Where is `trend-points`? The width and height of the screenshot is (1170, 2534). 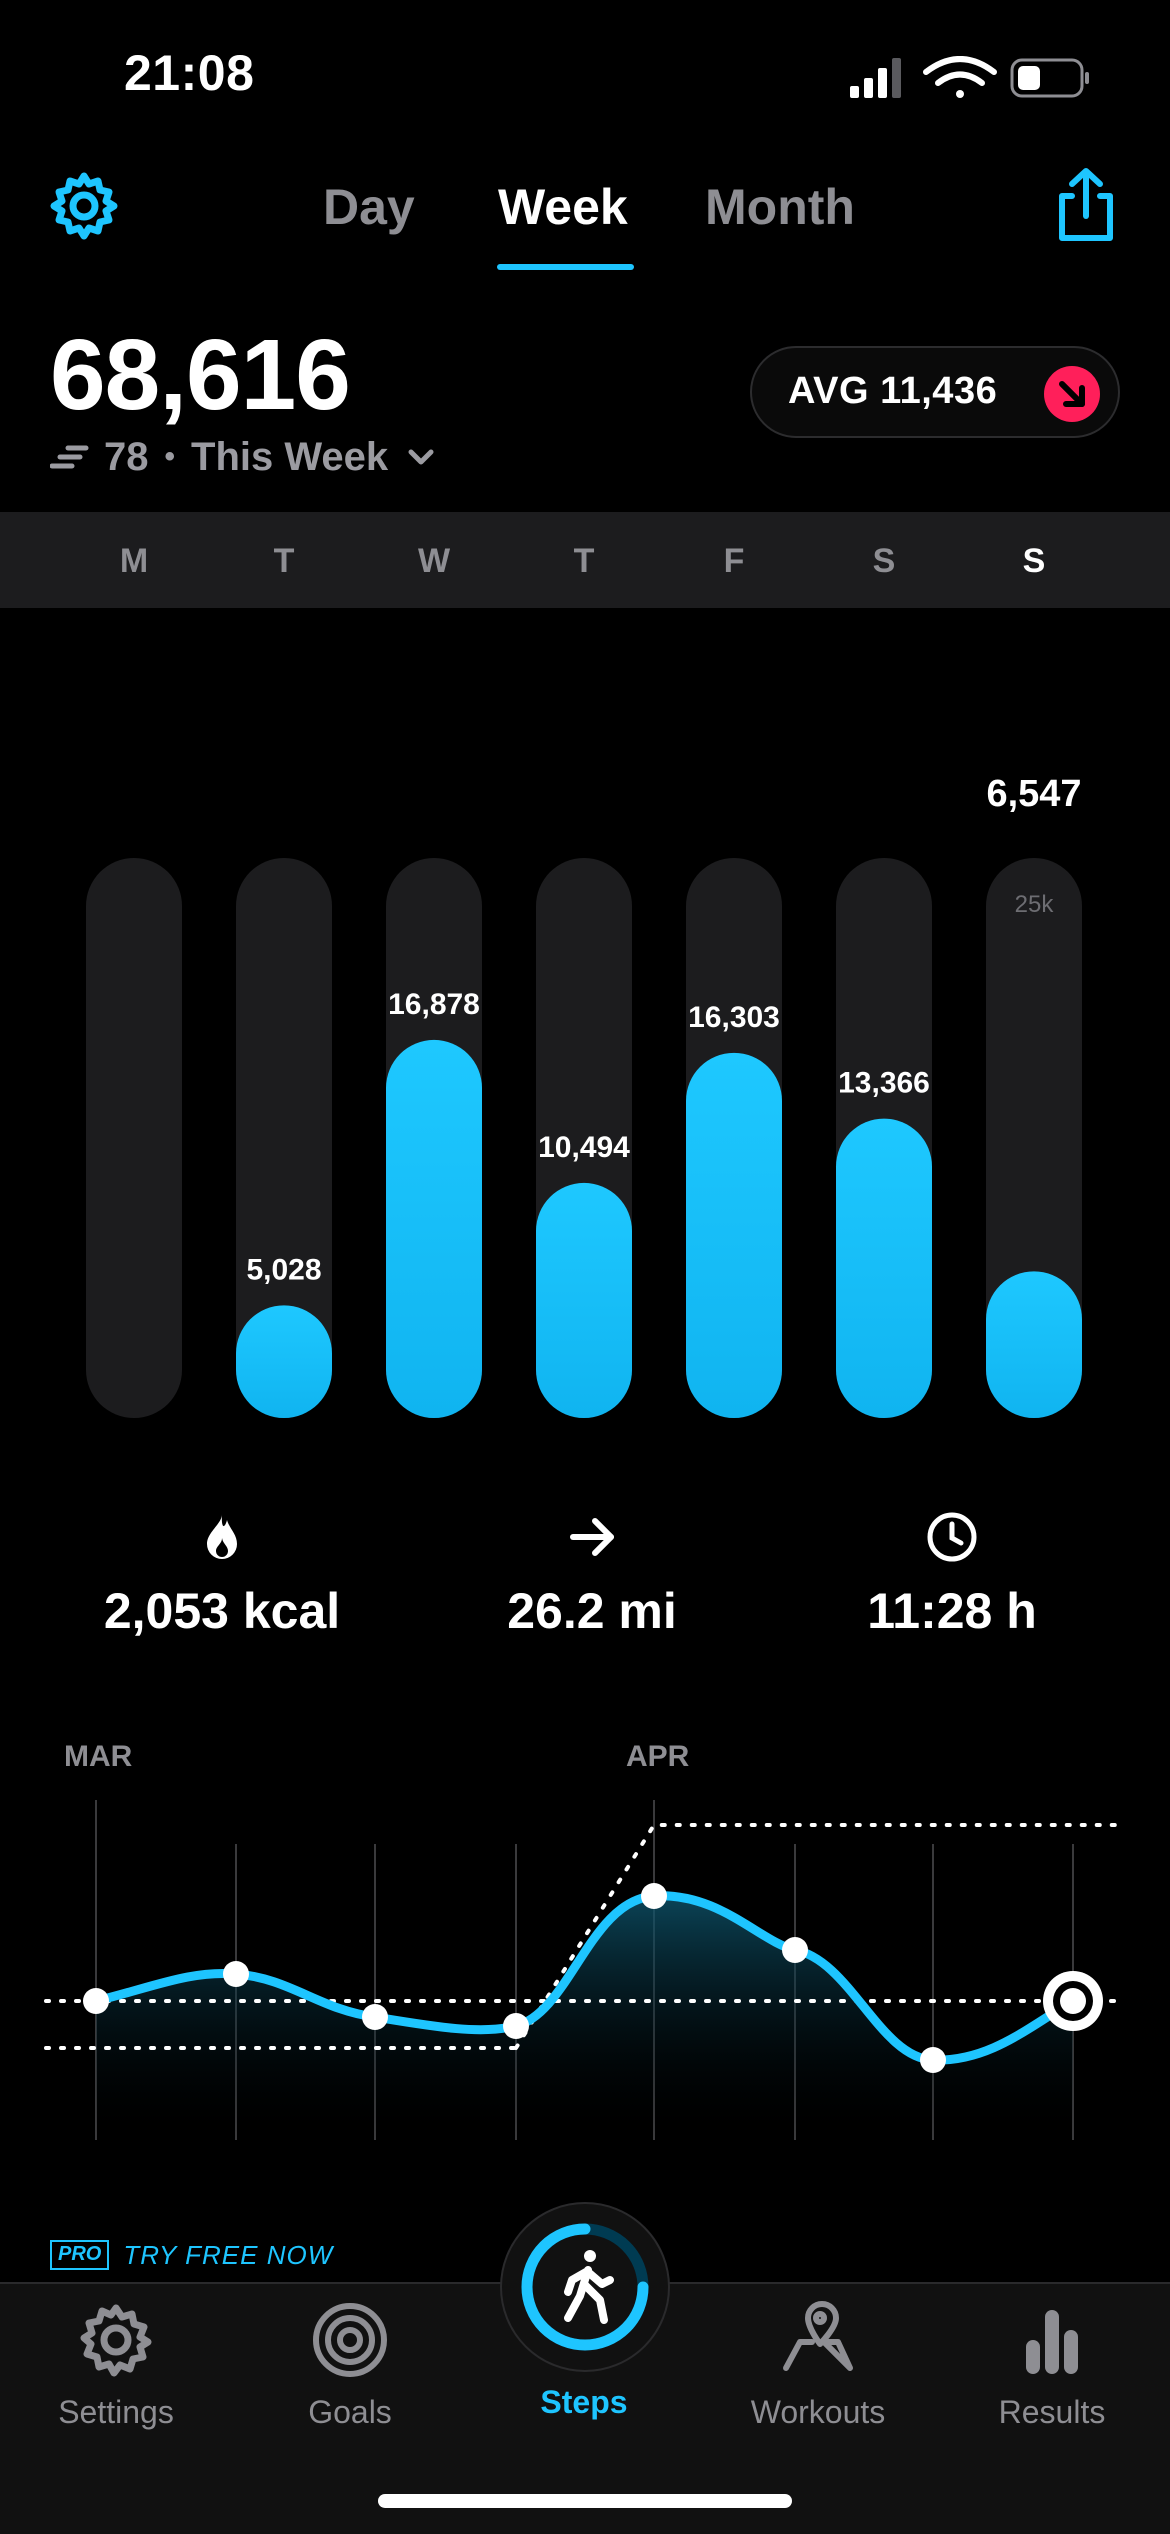
trend-points is located at coordinates (514, 1978).